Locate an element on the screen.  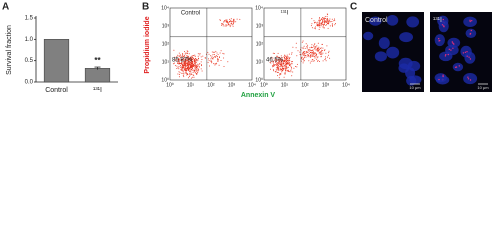
y-tick-label: 10³ is located at coordinates (260, 26).